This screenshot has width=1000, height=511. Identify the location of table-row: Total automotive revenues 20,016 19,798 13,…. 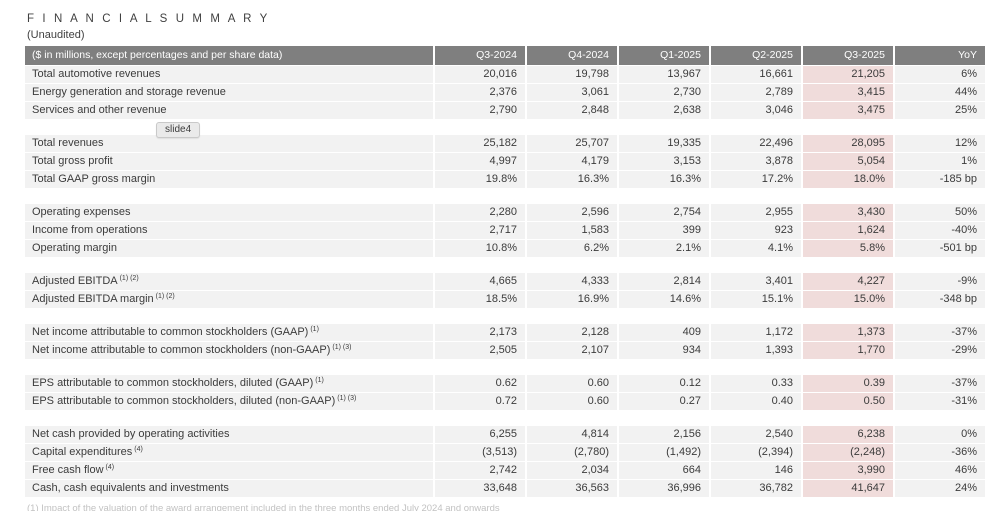
(505, 74).